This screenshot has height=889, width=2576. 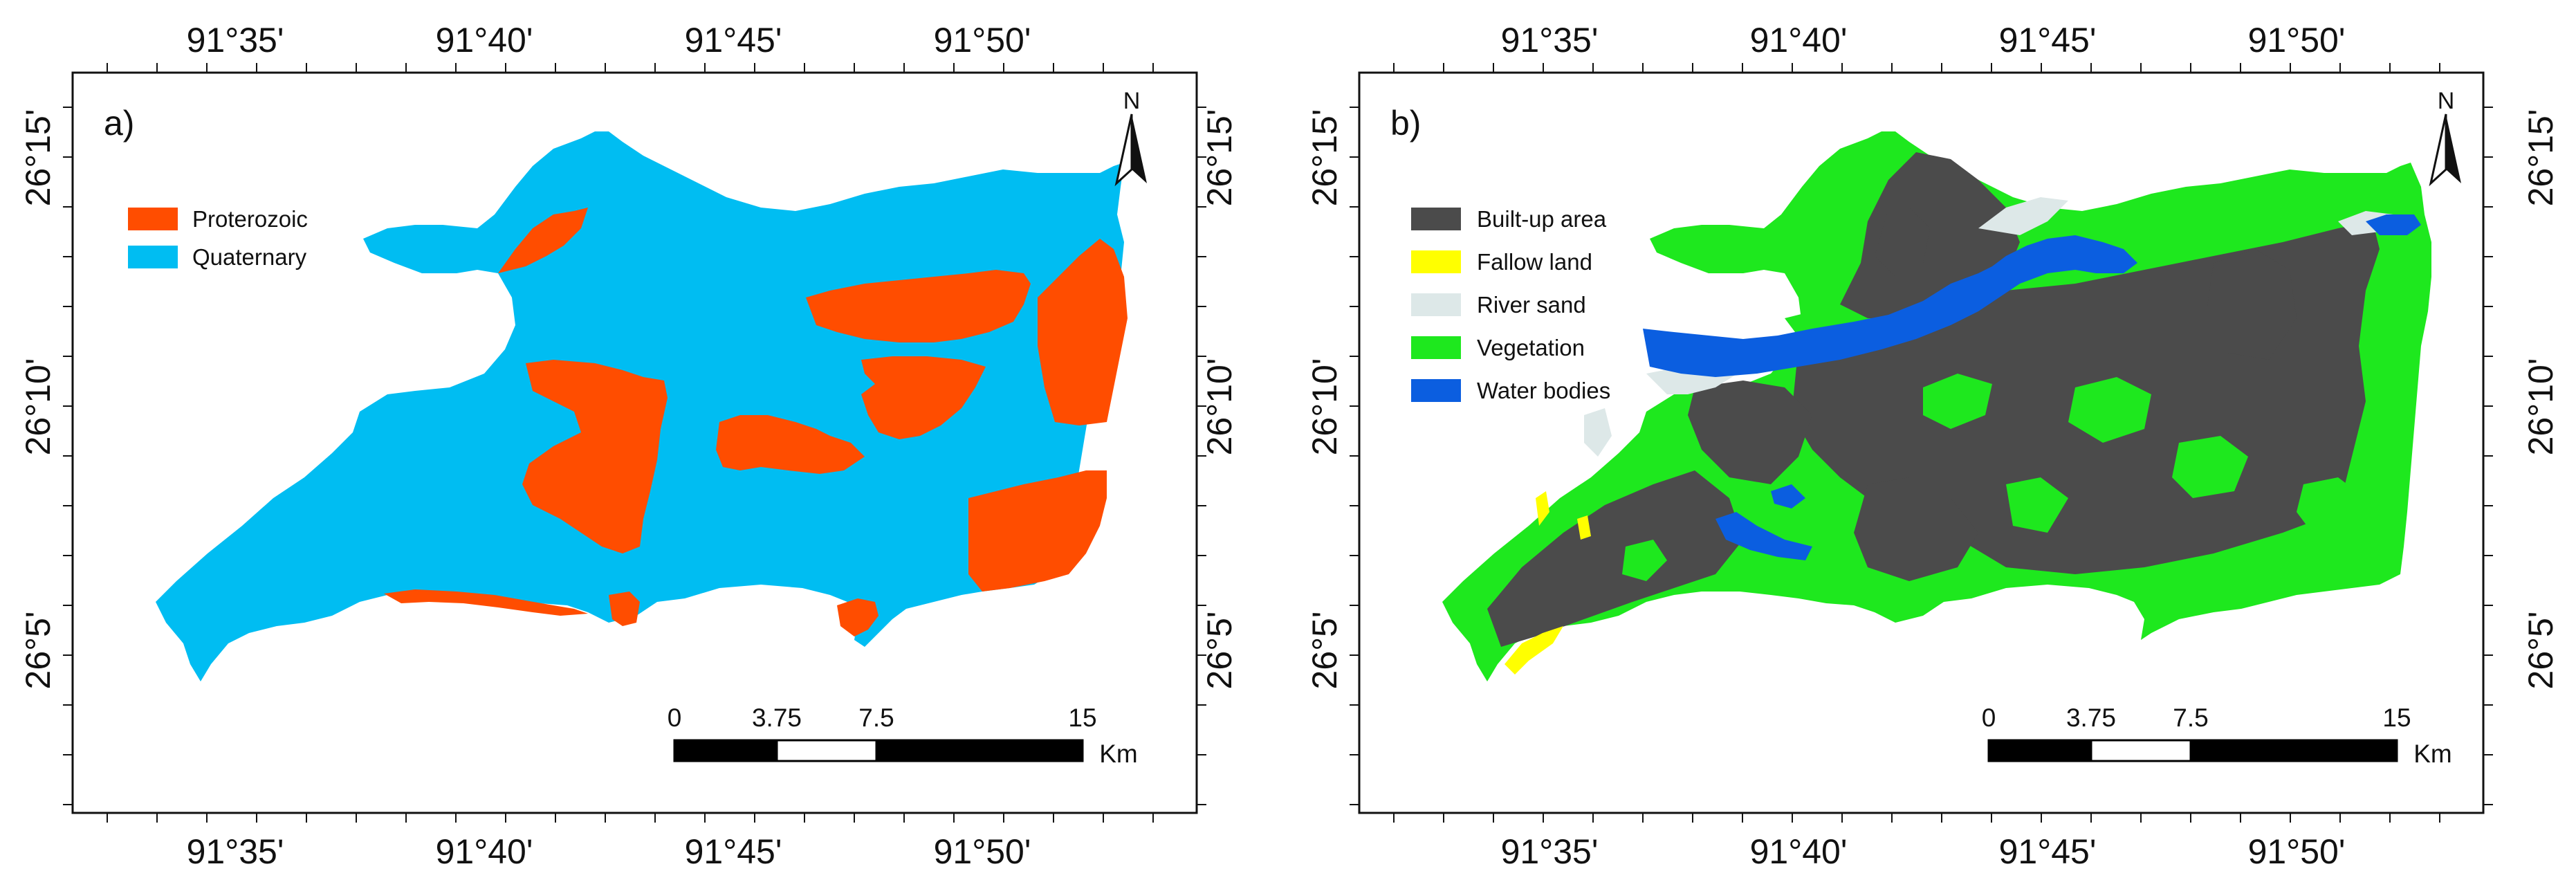 I want to click on legend-swatch-fallow-land, so click(x=1436, y=261).